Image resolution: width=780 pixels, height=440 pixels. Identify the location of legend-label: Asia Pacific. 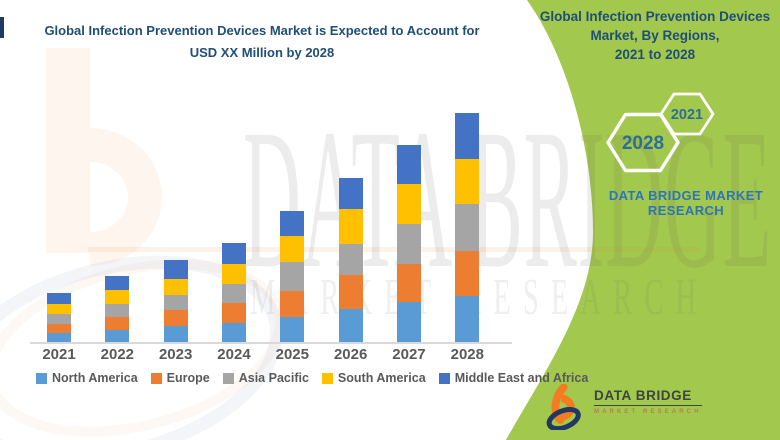
(273, 378).